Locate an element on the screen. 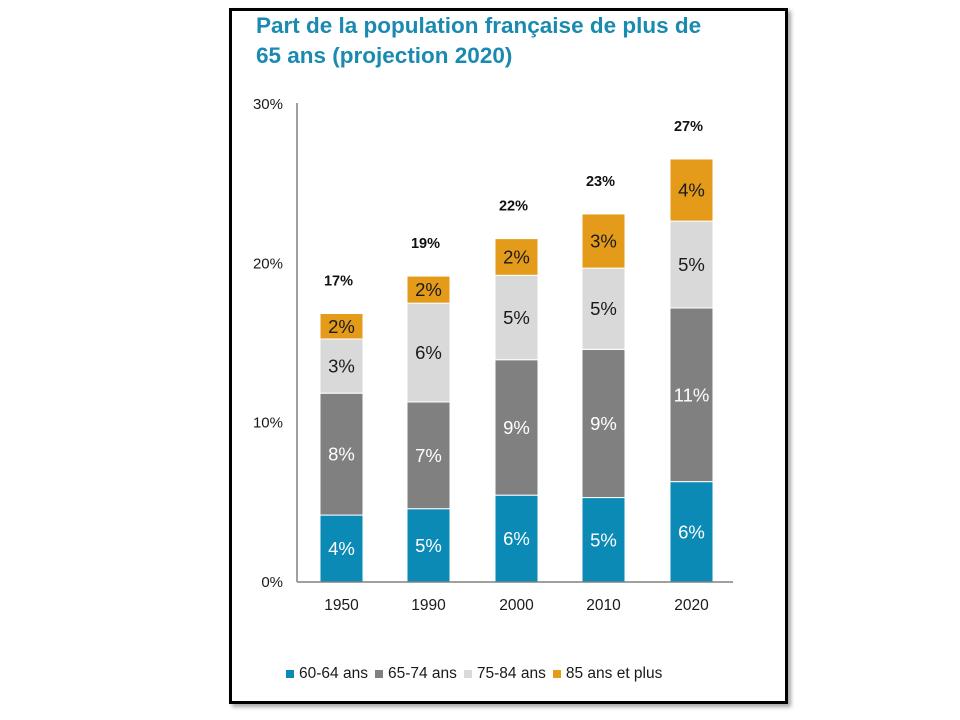  segment-label: 8% is located at coordinates (341, 454).